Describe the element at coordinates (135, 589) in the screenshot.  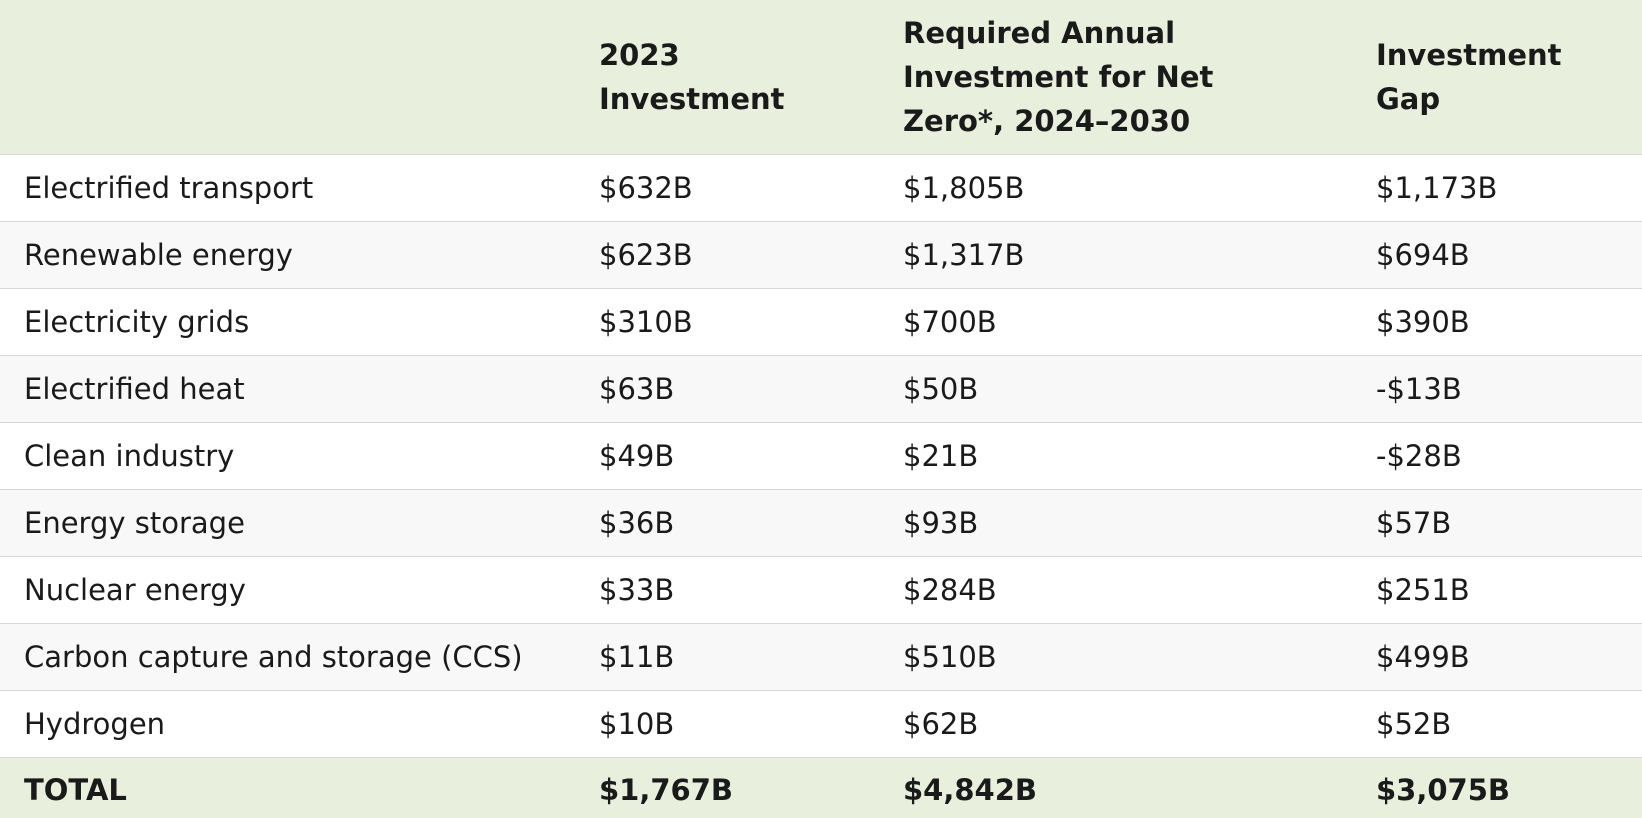
I see `cell-sector: Nuclear energy` at that location.